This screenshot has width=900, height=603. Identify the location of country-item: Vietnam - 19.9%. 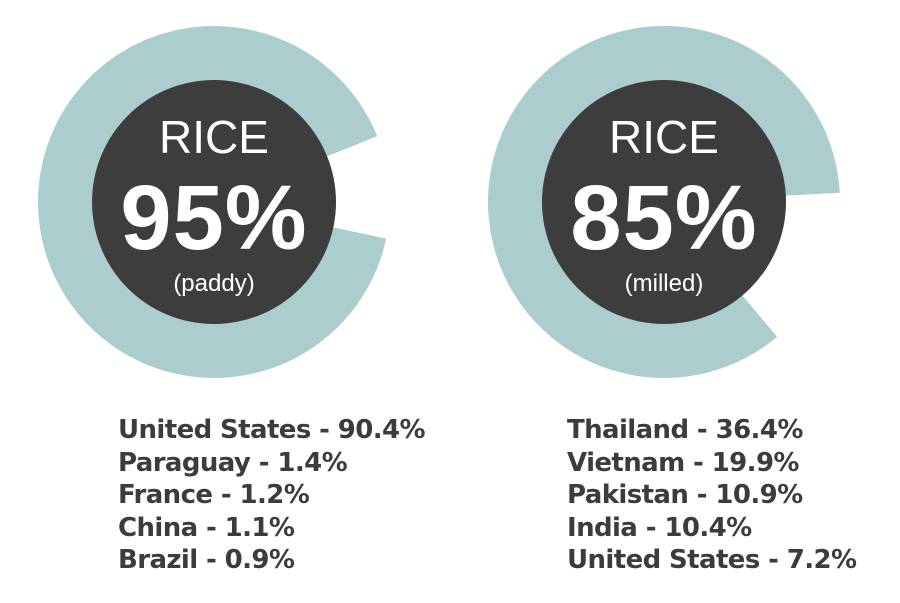
(683, 462).